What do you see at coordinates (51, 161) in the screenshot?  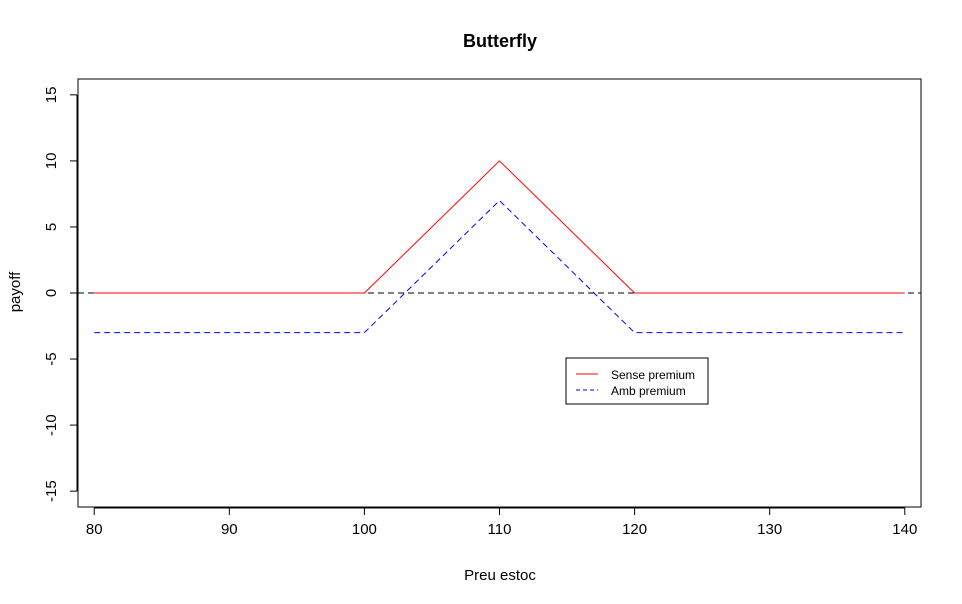 I see `y-tick-label: 10` at bounding box center [51, 161].